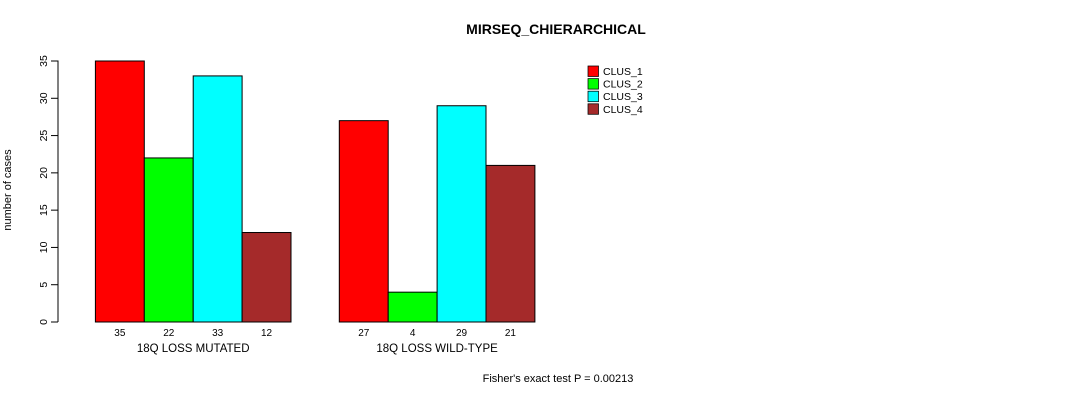 This screenshot has height=400, width=1090. I want to click on legend-label-CLUS_1: CLUS_1, so click(623, 72).